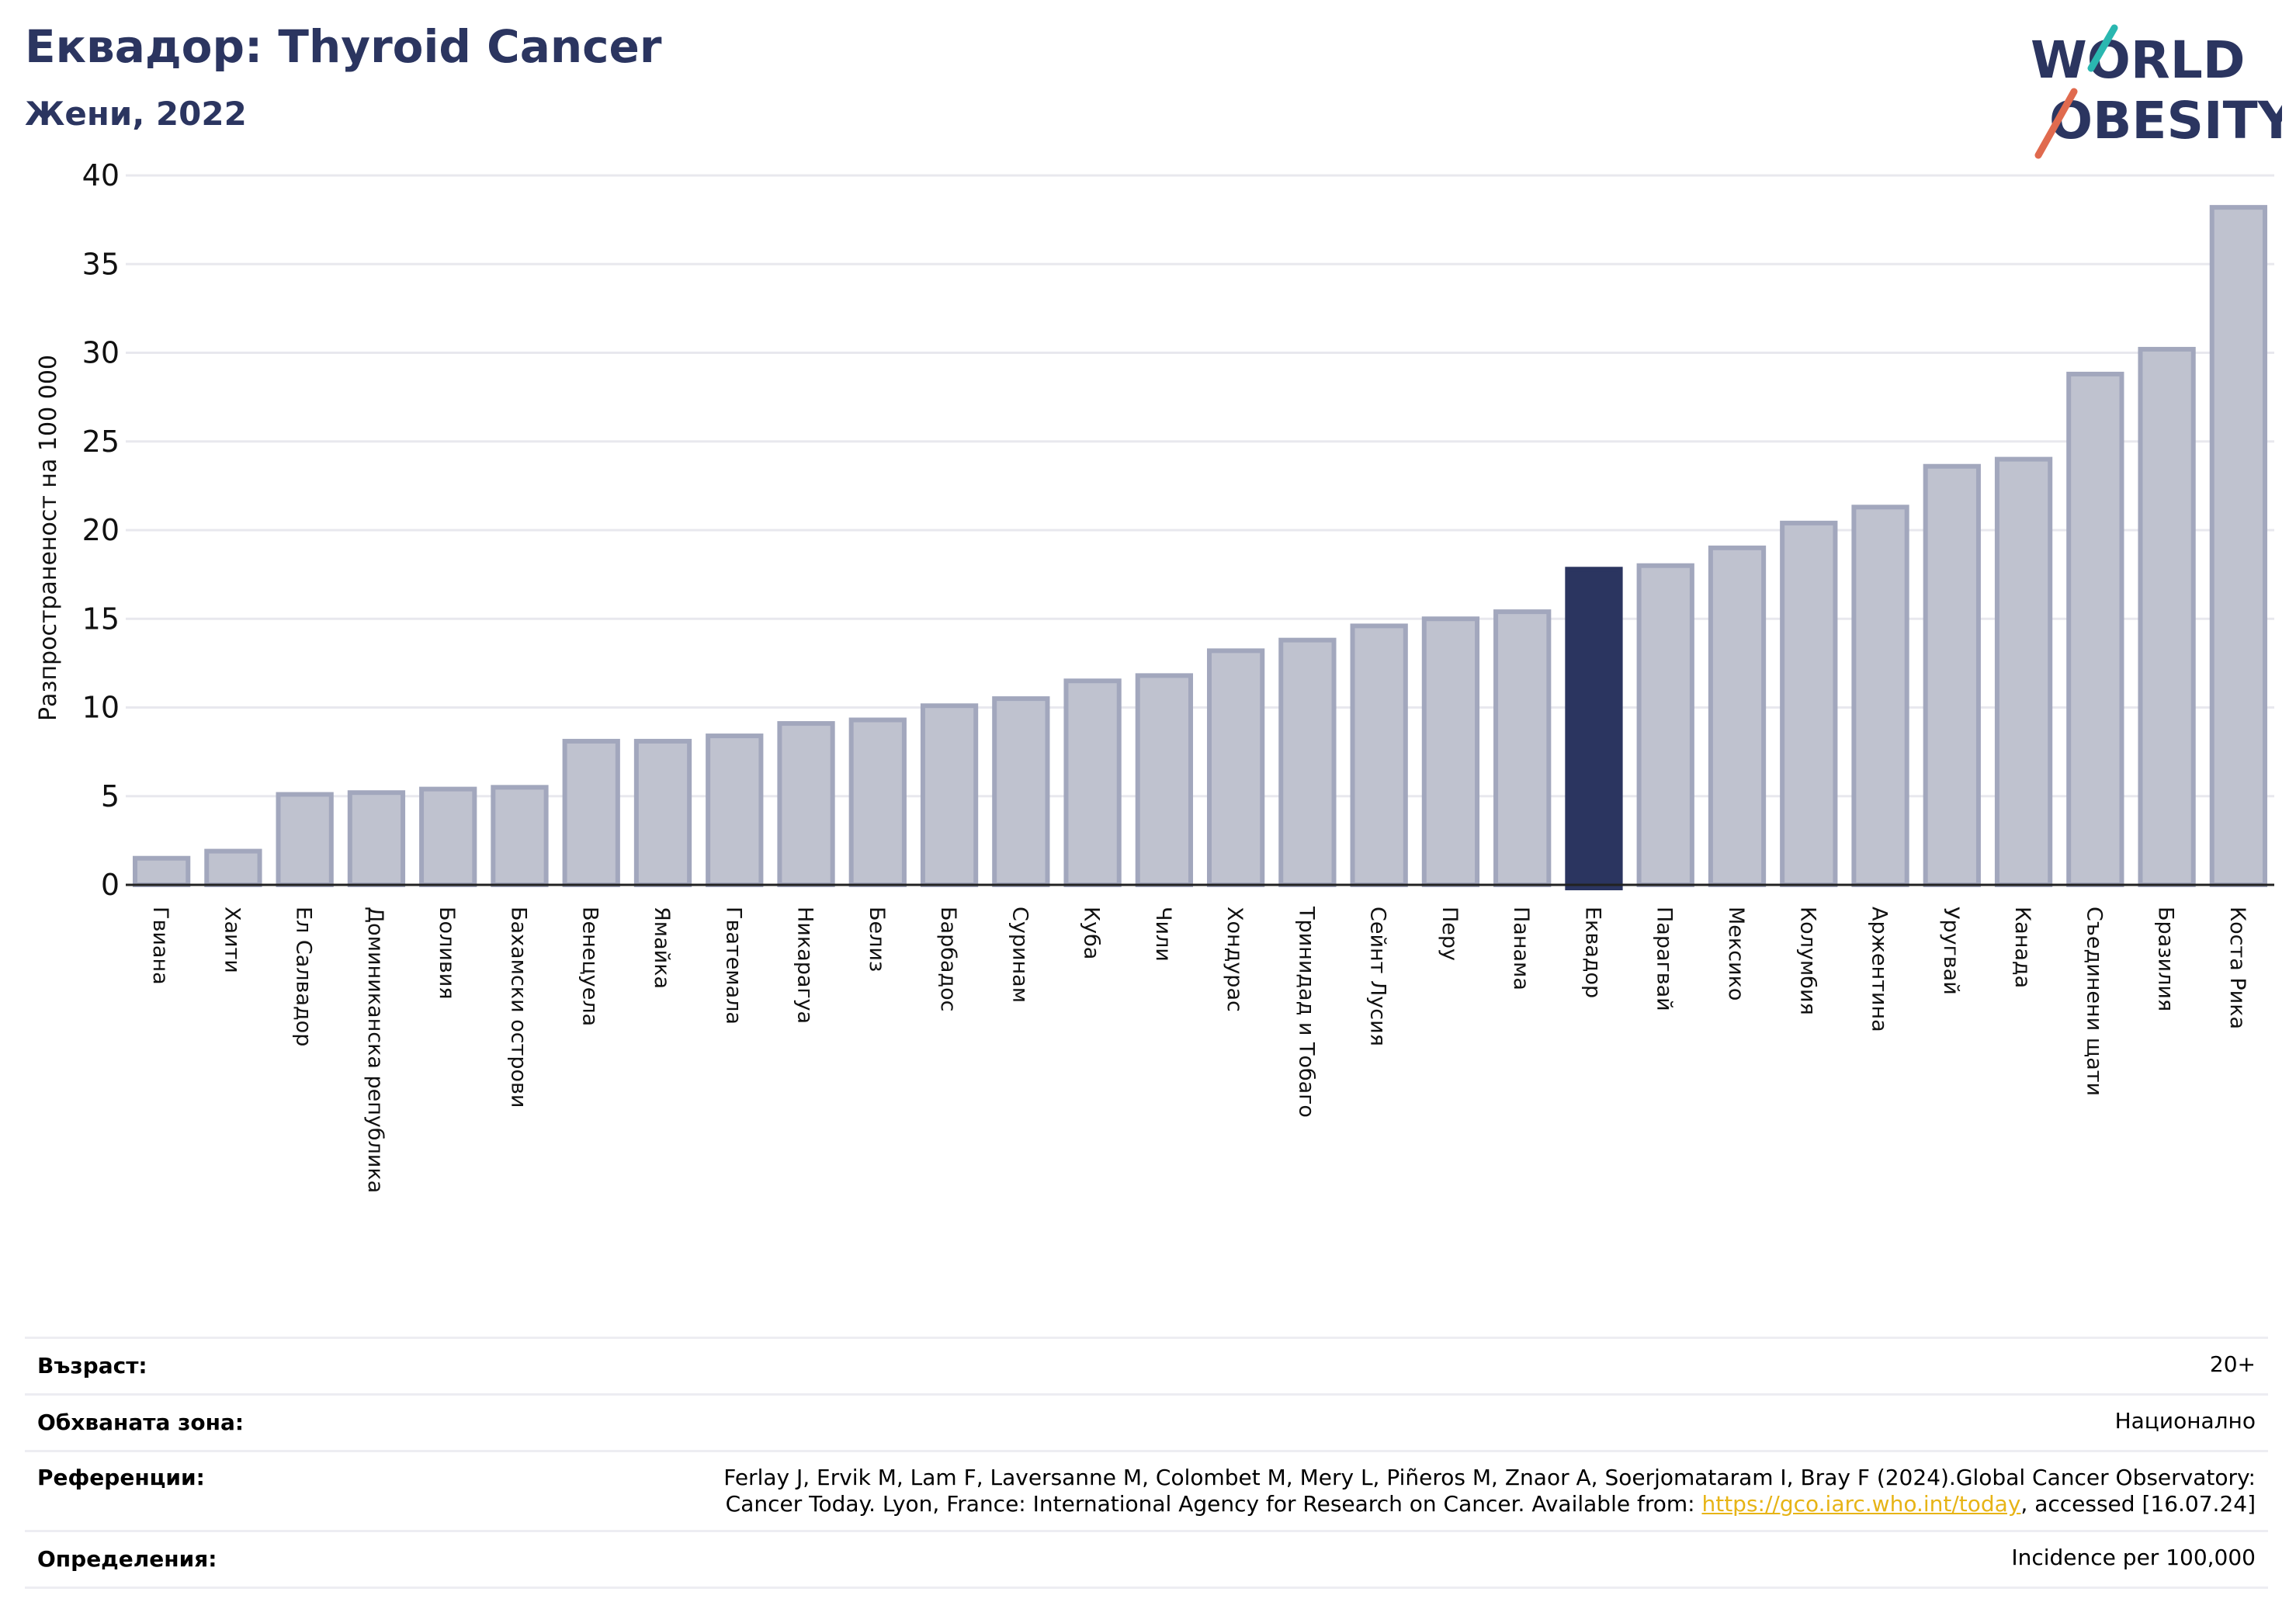 This screenshot has height=1623, width=2296. Describe the element at coordinates (127, 1559) in the screenshot. I see `definitions-label: Определения:` at that location.